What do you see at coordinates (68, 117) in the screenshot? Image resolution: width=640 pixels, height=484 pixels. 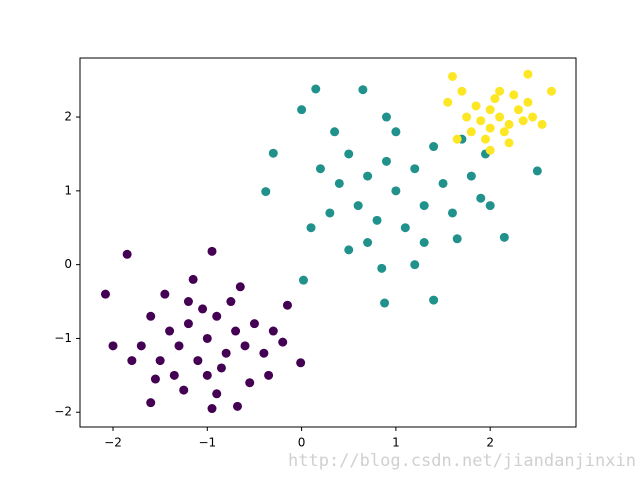 I see `y-tick-label: 2` at bounding box center [68, 117].